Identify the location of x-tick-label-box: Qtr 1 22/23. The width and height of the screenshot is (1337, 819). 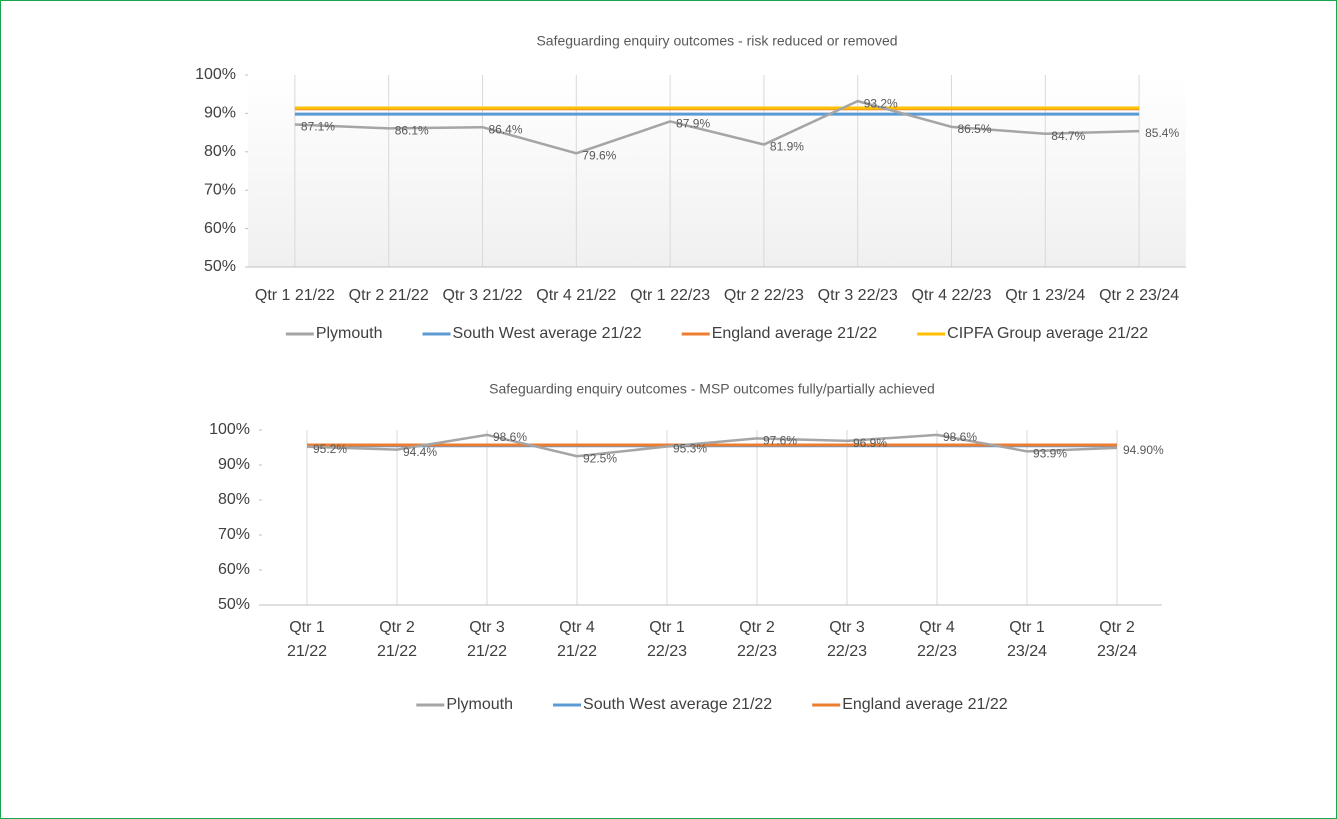
(667, 639).